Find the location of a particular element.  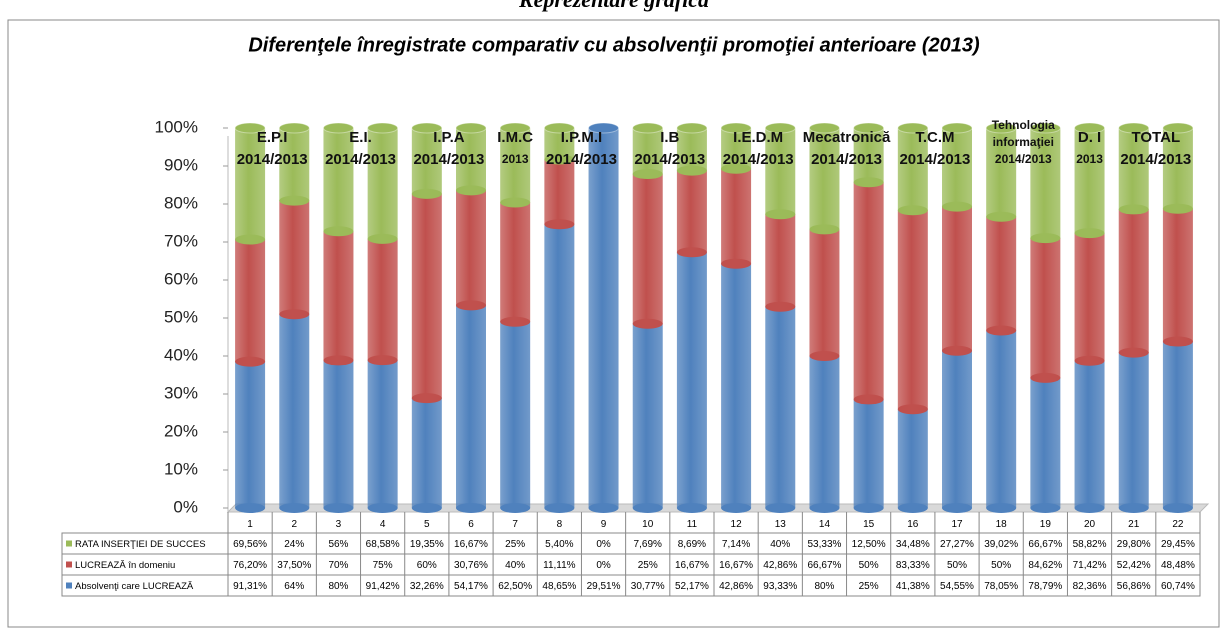

table-value: 78,05% is located at coordinates (1001, 586).